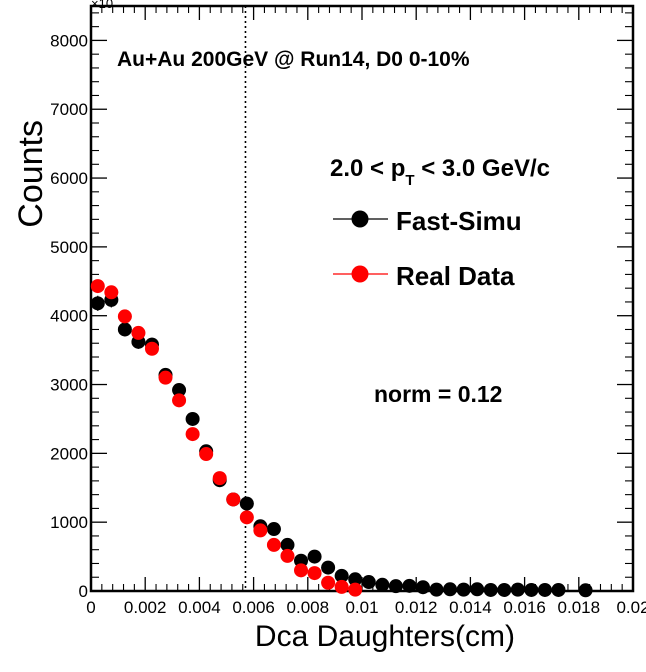  What do you see at coordinates (579, 607) in the screenshot?
I see `x-tick-label-9: 0.018` at bounding box center [579, 607].